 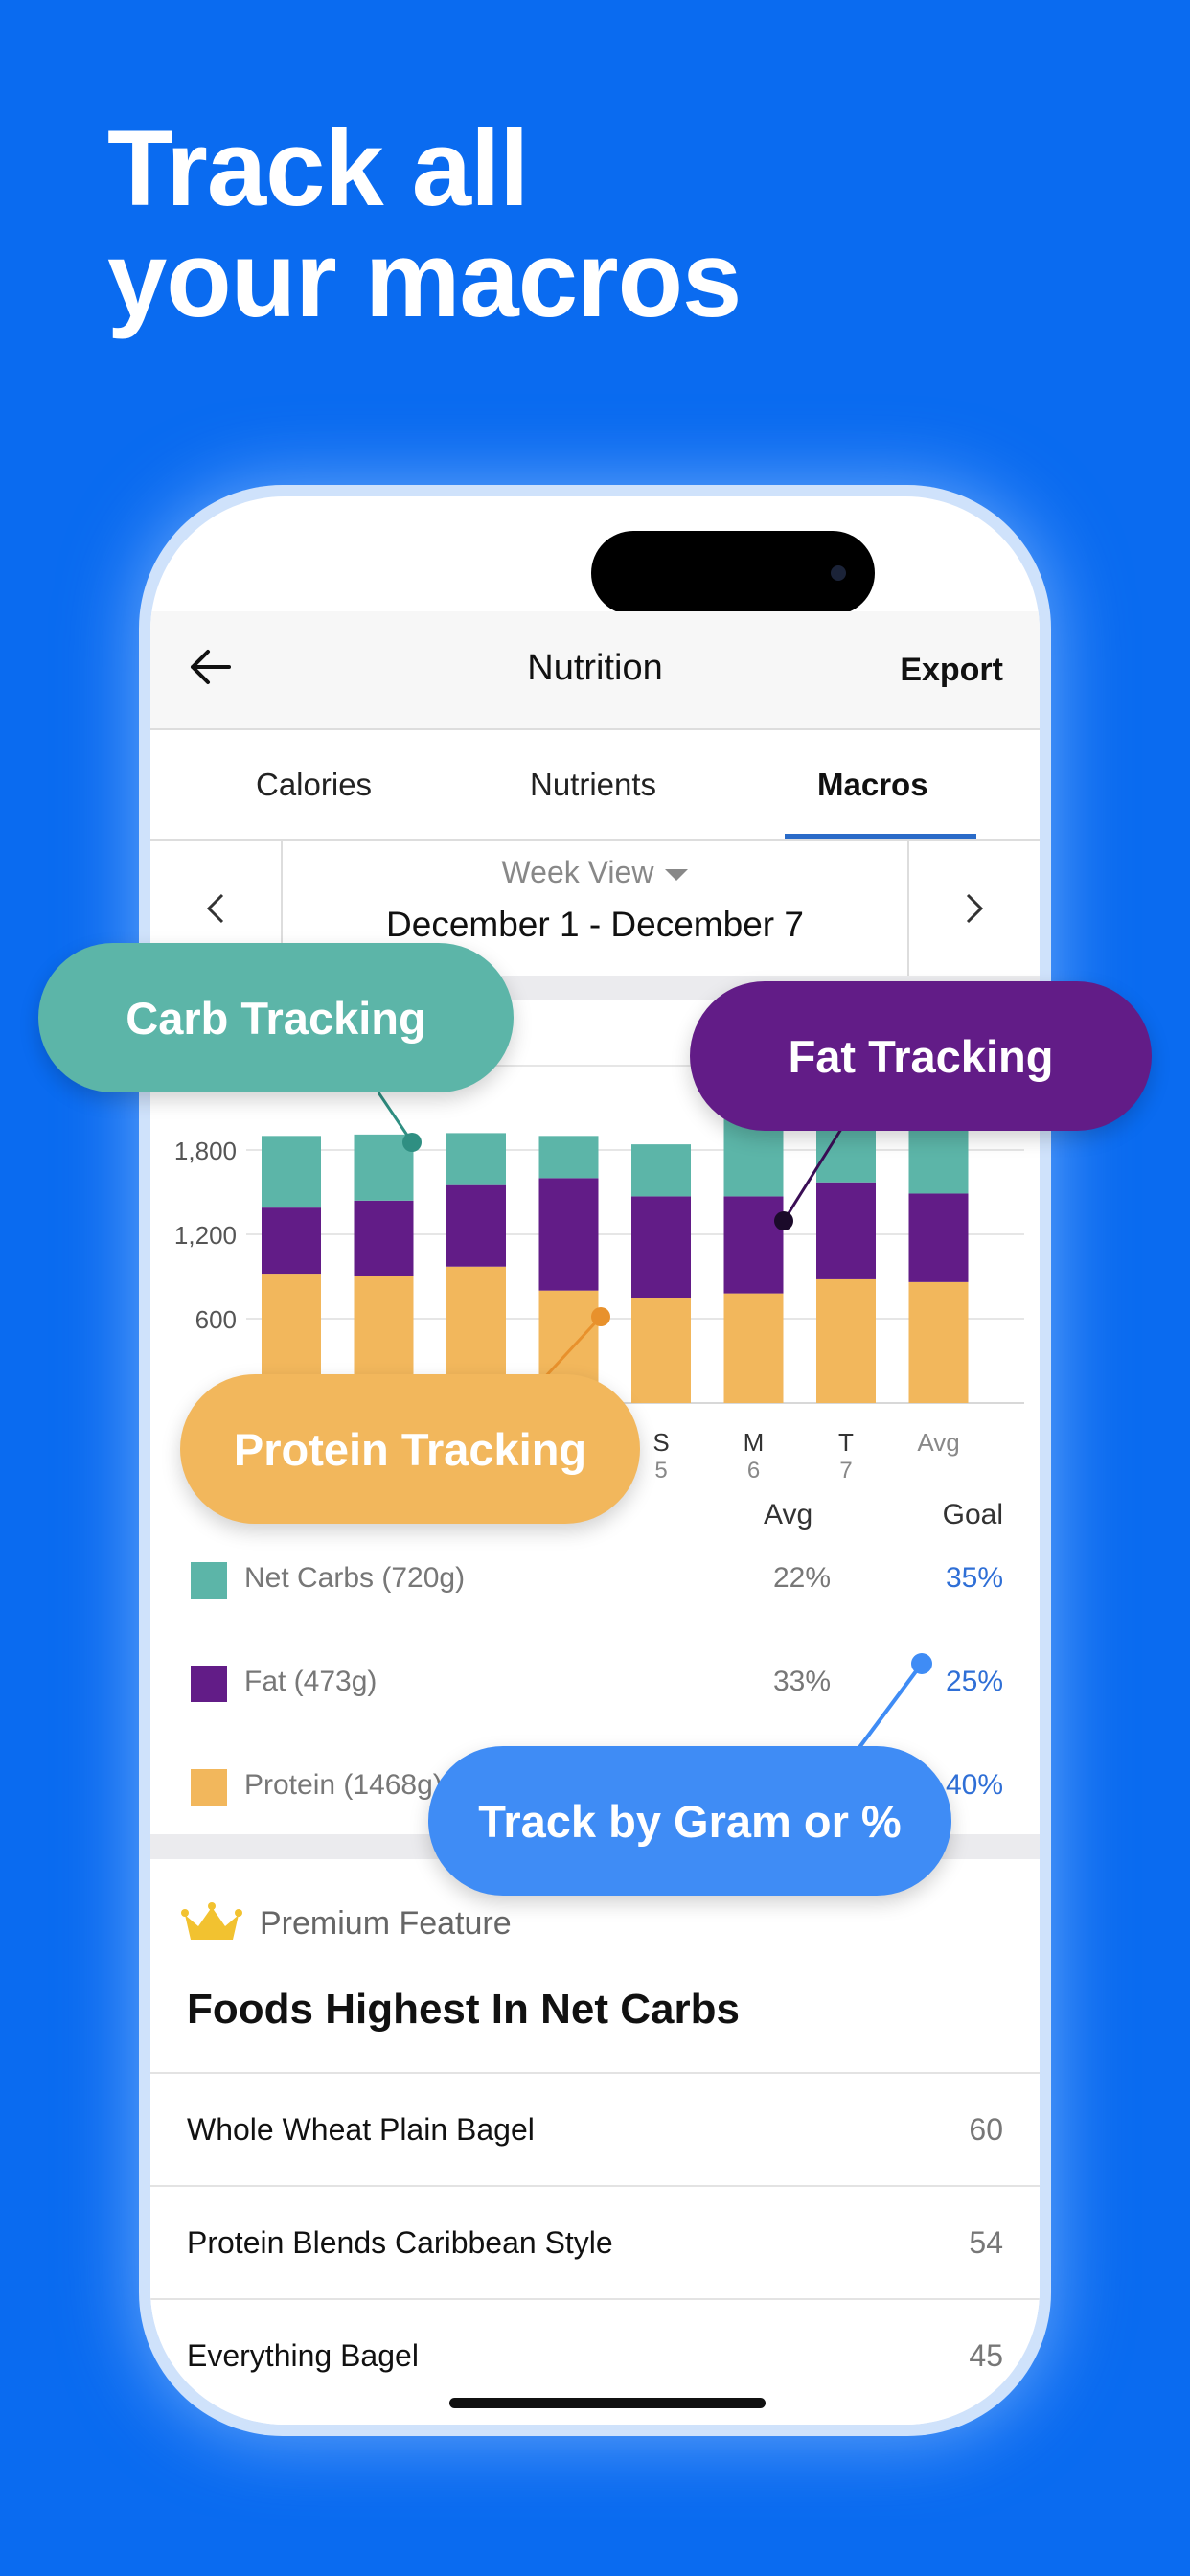 I want to click on avg-header: Avg, so click(x=789, y=1514).